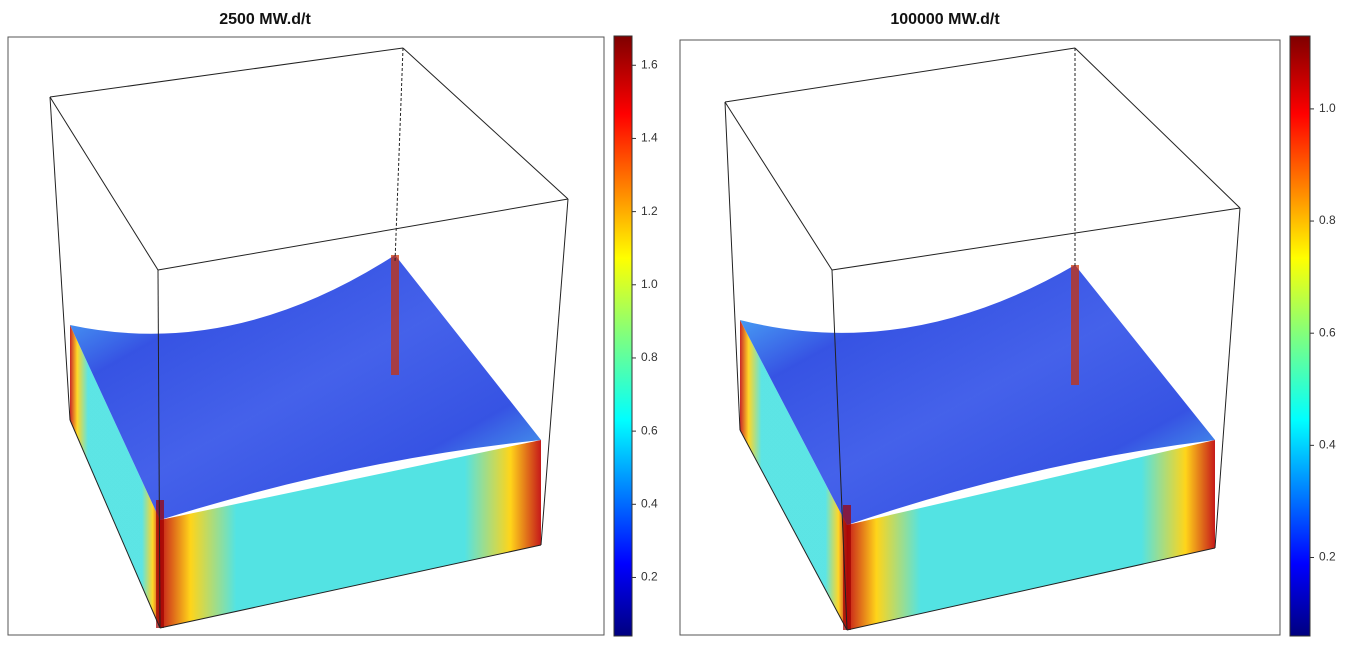 This screenshot has height=645, width=1363. What do you see at coordinates (399, 155) in the screenshot?
I see `box-edge-hidden` at bounding box center [399, 155].